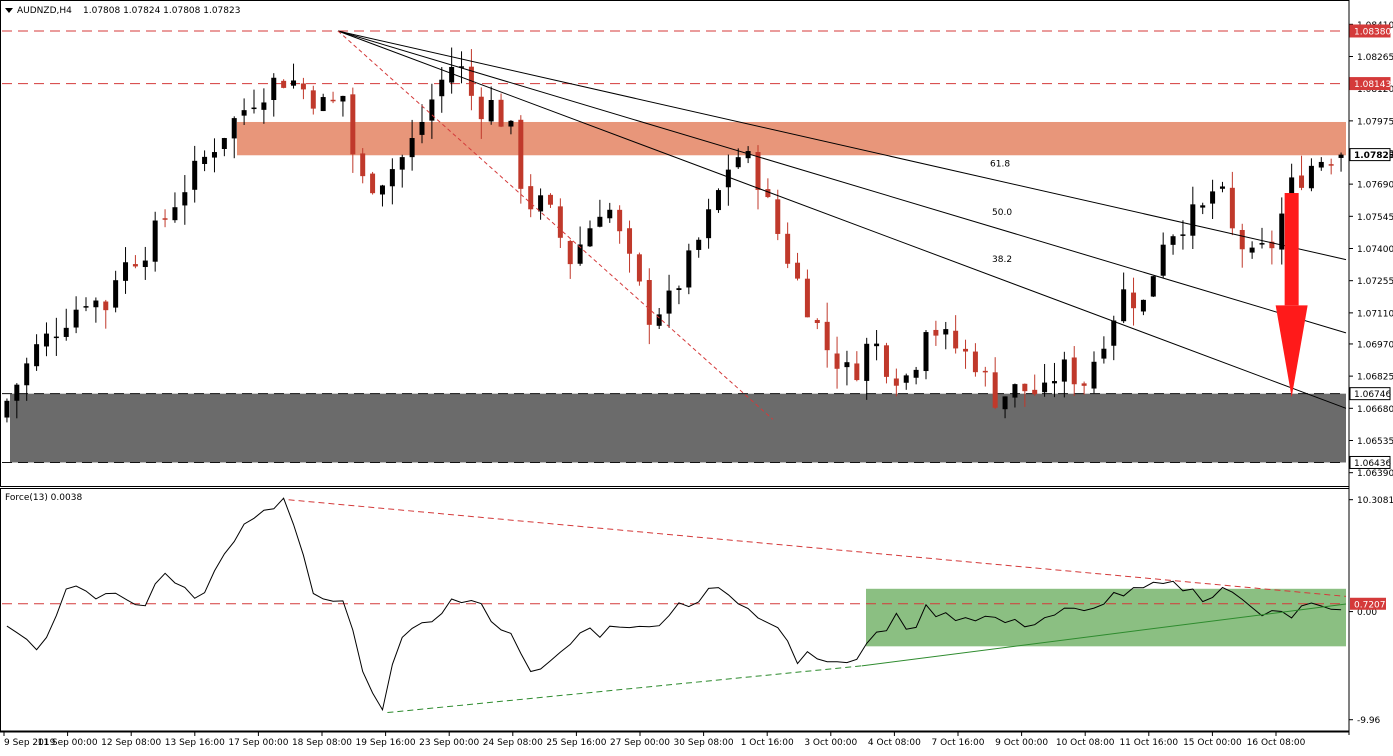 Image resolution: width=1393 pixels, height=756 pixels. What do you see at coordinates (640, 743) in the screenshot?
I see `date-tick-label: 27 Sep 00:00` at bounding box center [640, 743].